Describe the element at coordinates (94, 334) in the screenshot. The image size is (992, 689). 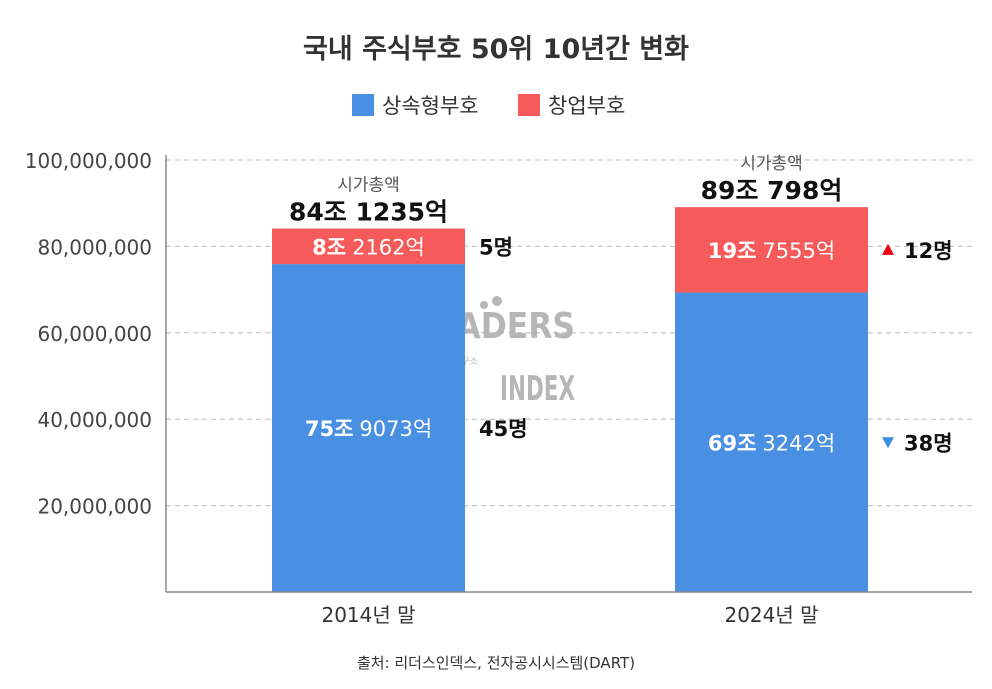
I see `y-tick-label: 60,000,000` at that location.